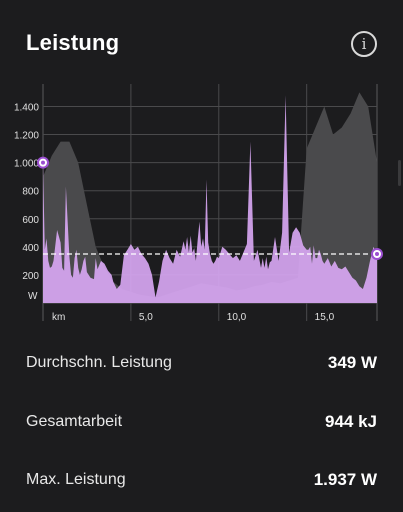 The image size is (403, 512). Describe the element at coordinates (399, 173) in the screenshot. I see `scroll-indicator` at that location.